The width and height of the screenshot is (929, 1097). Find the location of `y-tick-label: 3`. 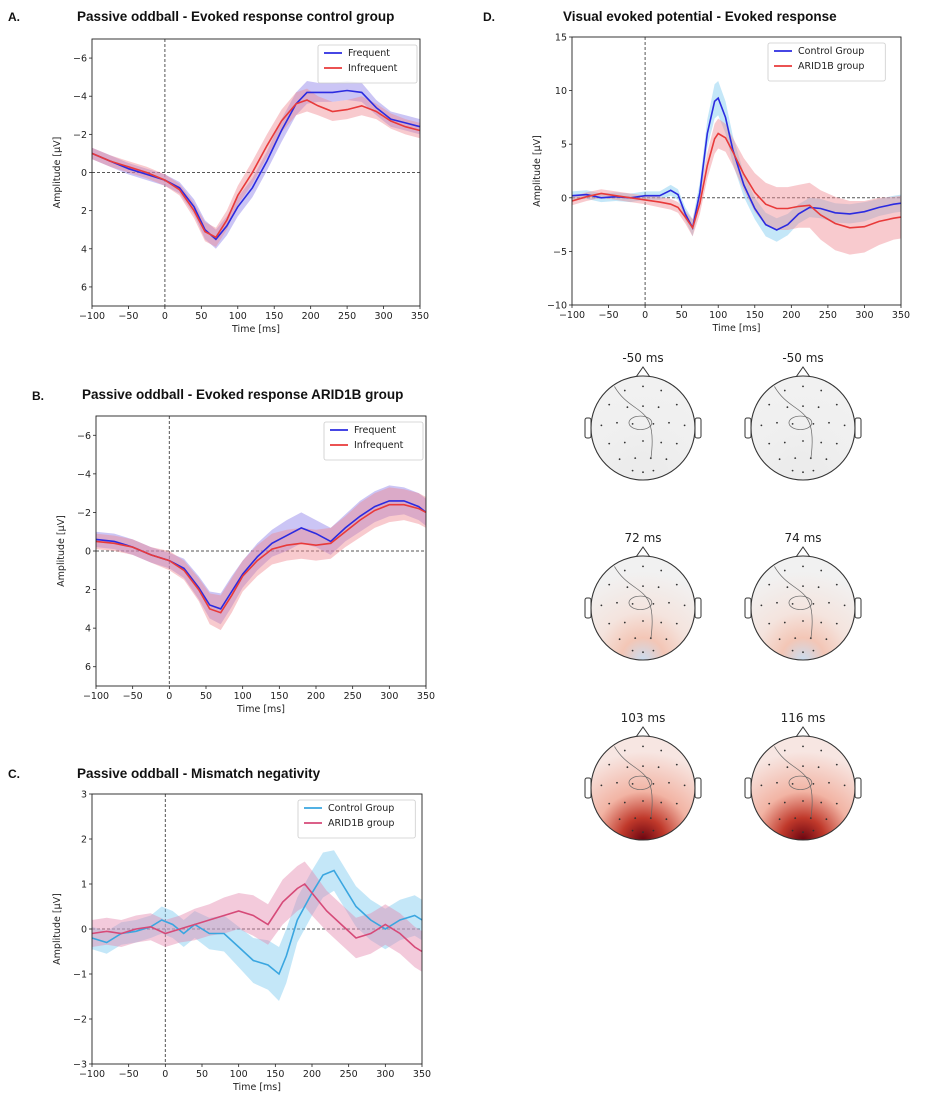

y-tick-label: 3 is located at coordinates (84, 795).